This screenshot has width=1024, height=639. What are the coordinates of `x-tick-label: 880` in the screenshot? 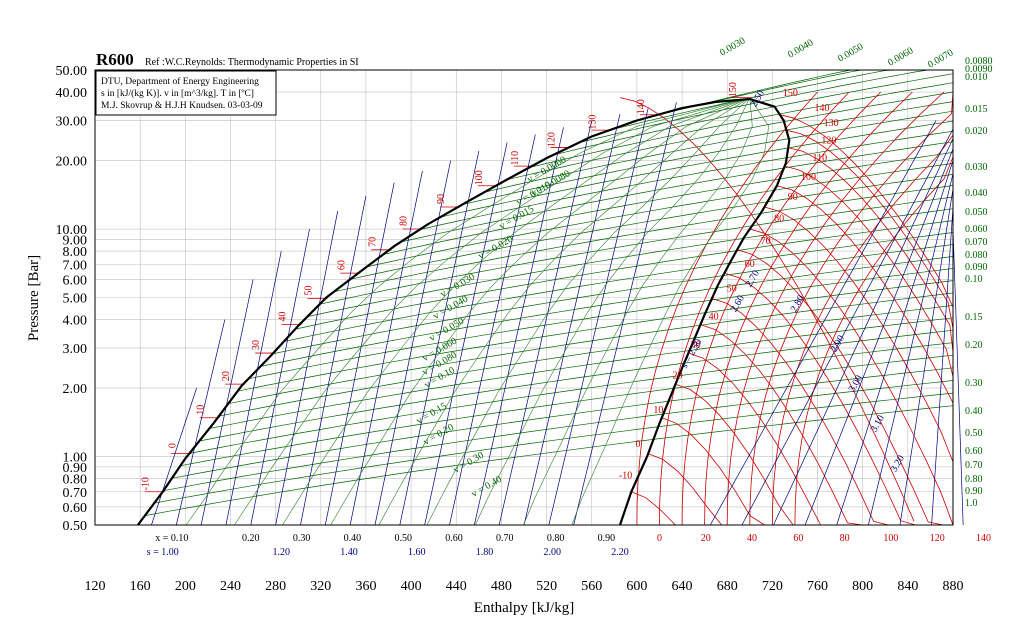 It's located at (953, 586).